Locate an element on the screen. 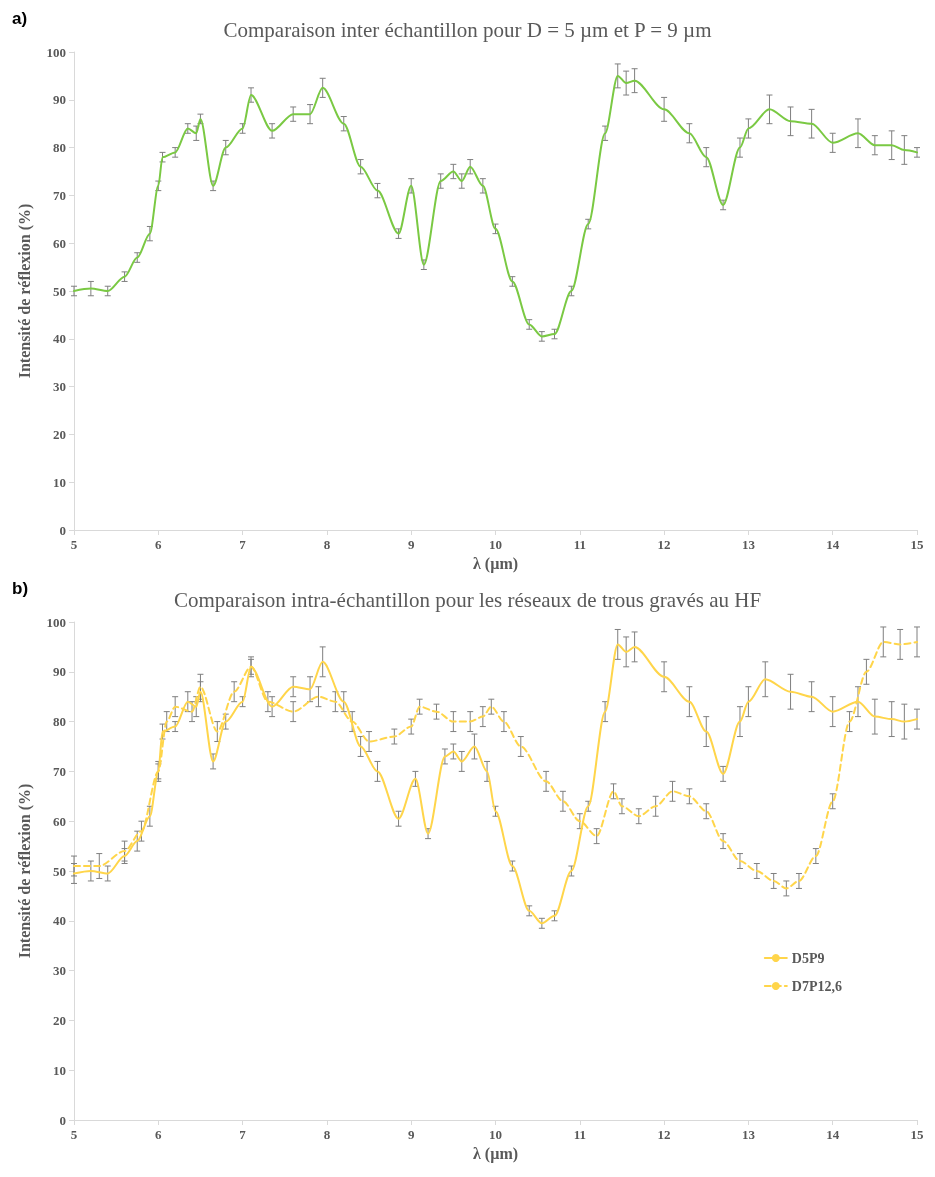 The image size is (935, 1177). text: a) is located at coordinates (20, 18).